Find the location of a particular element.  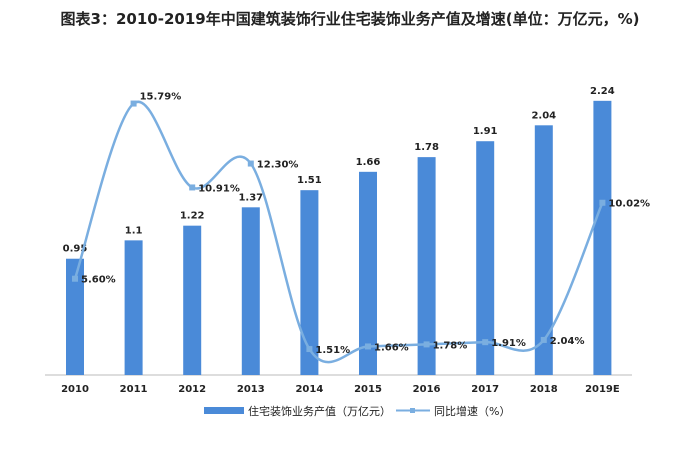

line-label: 5.60% is located at coordinates (98, 280).